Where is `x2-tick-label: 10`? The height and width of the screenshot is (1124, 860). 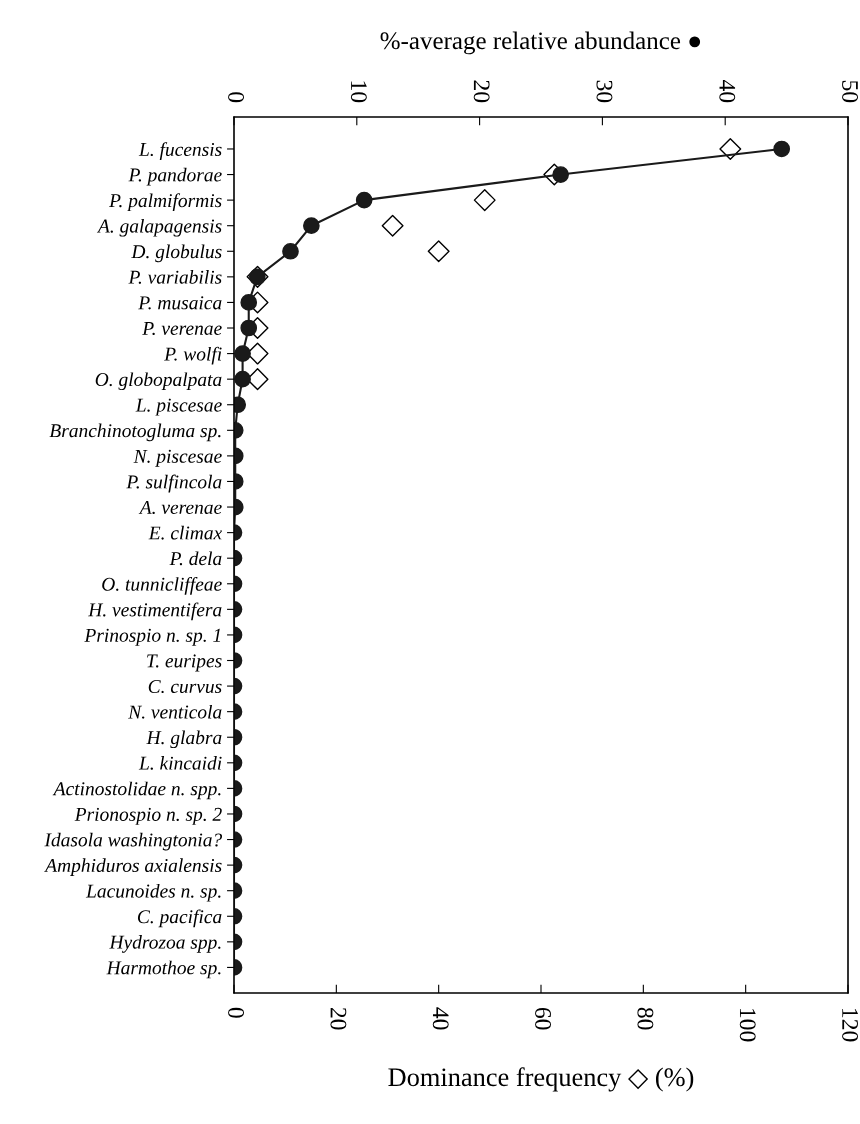 x2-tick-label: 10 is located at coordinates (358, 92).